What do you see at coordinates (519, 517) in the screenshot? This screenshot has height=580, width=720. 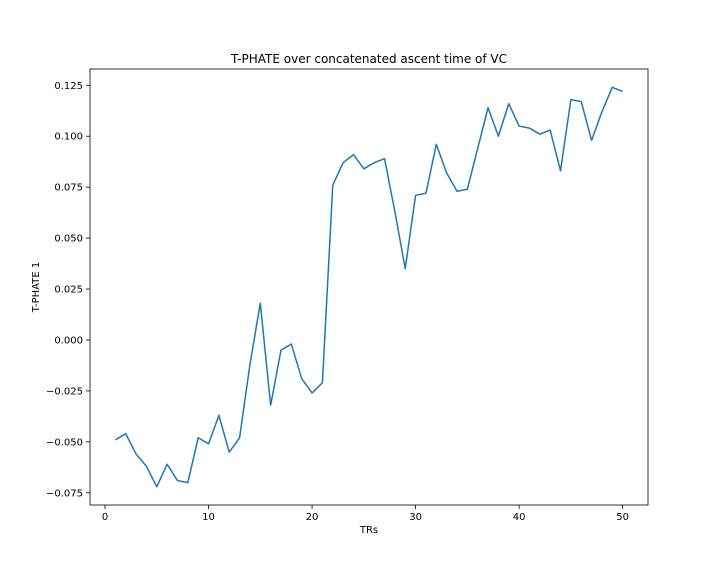 I see `x-tick-label: 40` at bounding box center [519, 517].